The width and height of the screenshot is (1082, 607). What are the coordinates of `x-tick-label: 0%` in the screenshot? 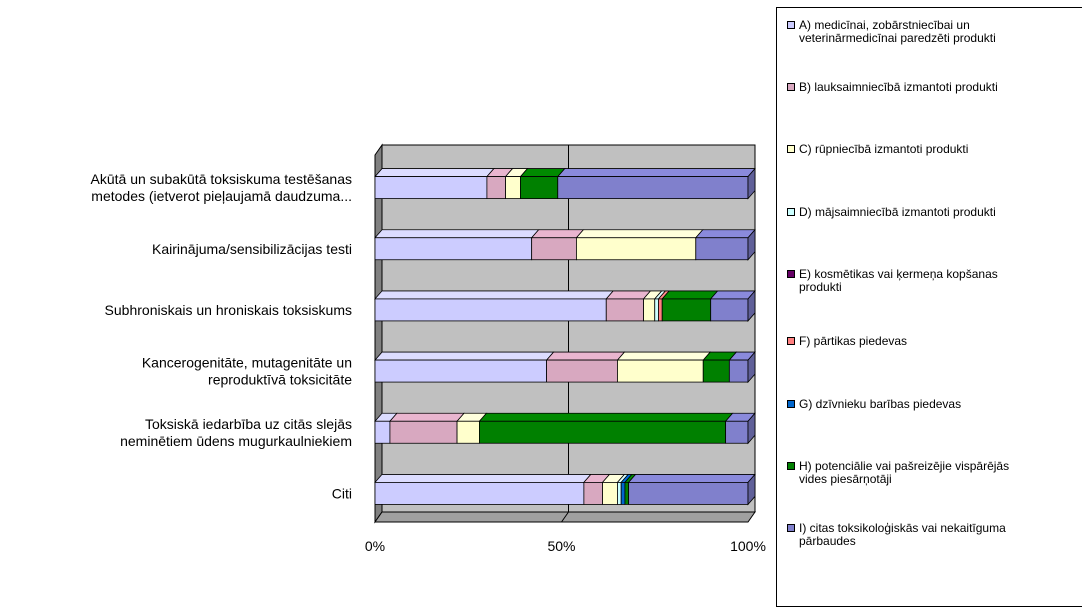 It's located at (375, 546).